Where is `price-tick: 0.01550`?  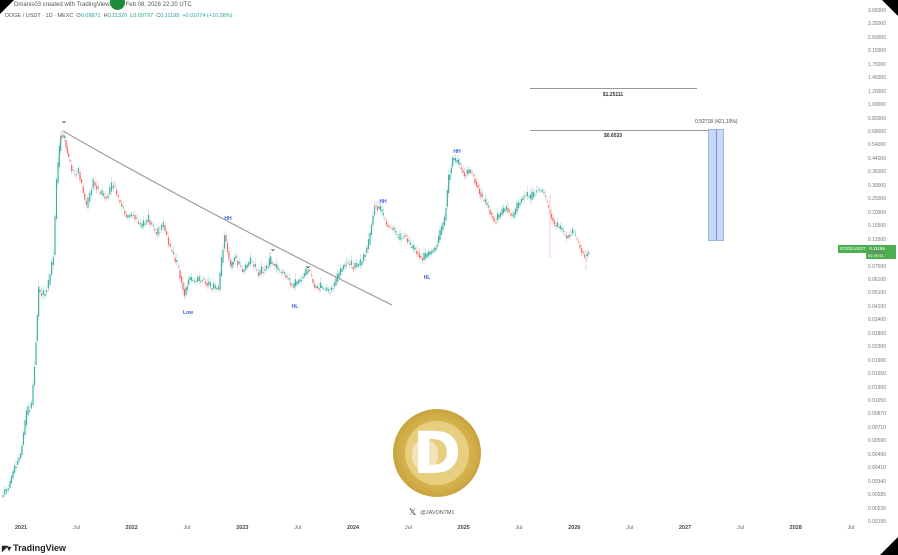
price-tick: 0.01550 is located at coordinates (876, 374).